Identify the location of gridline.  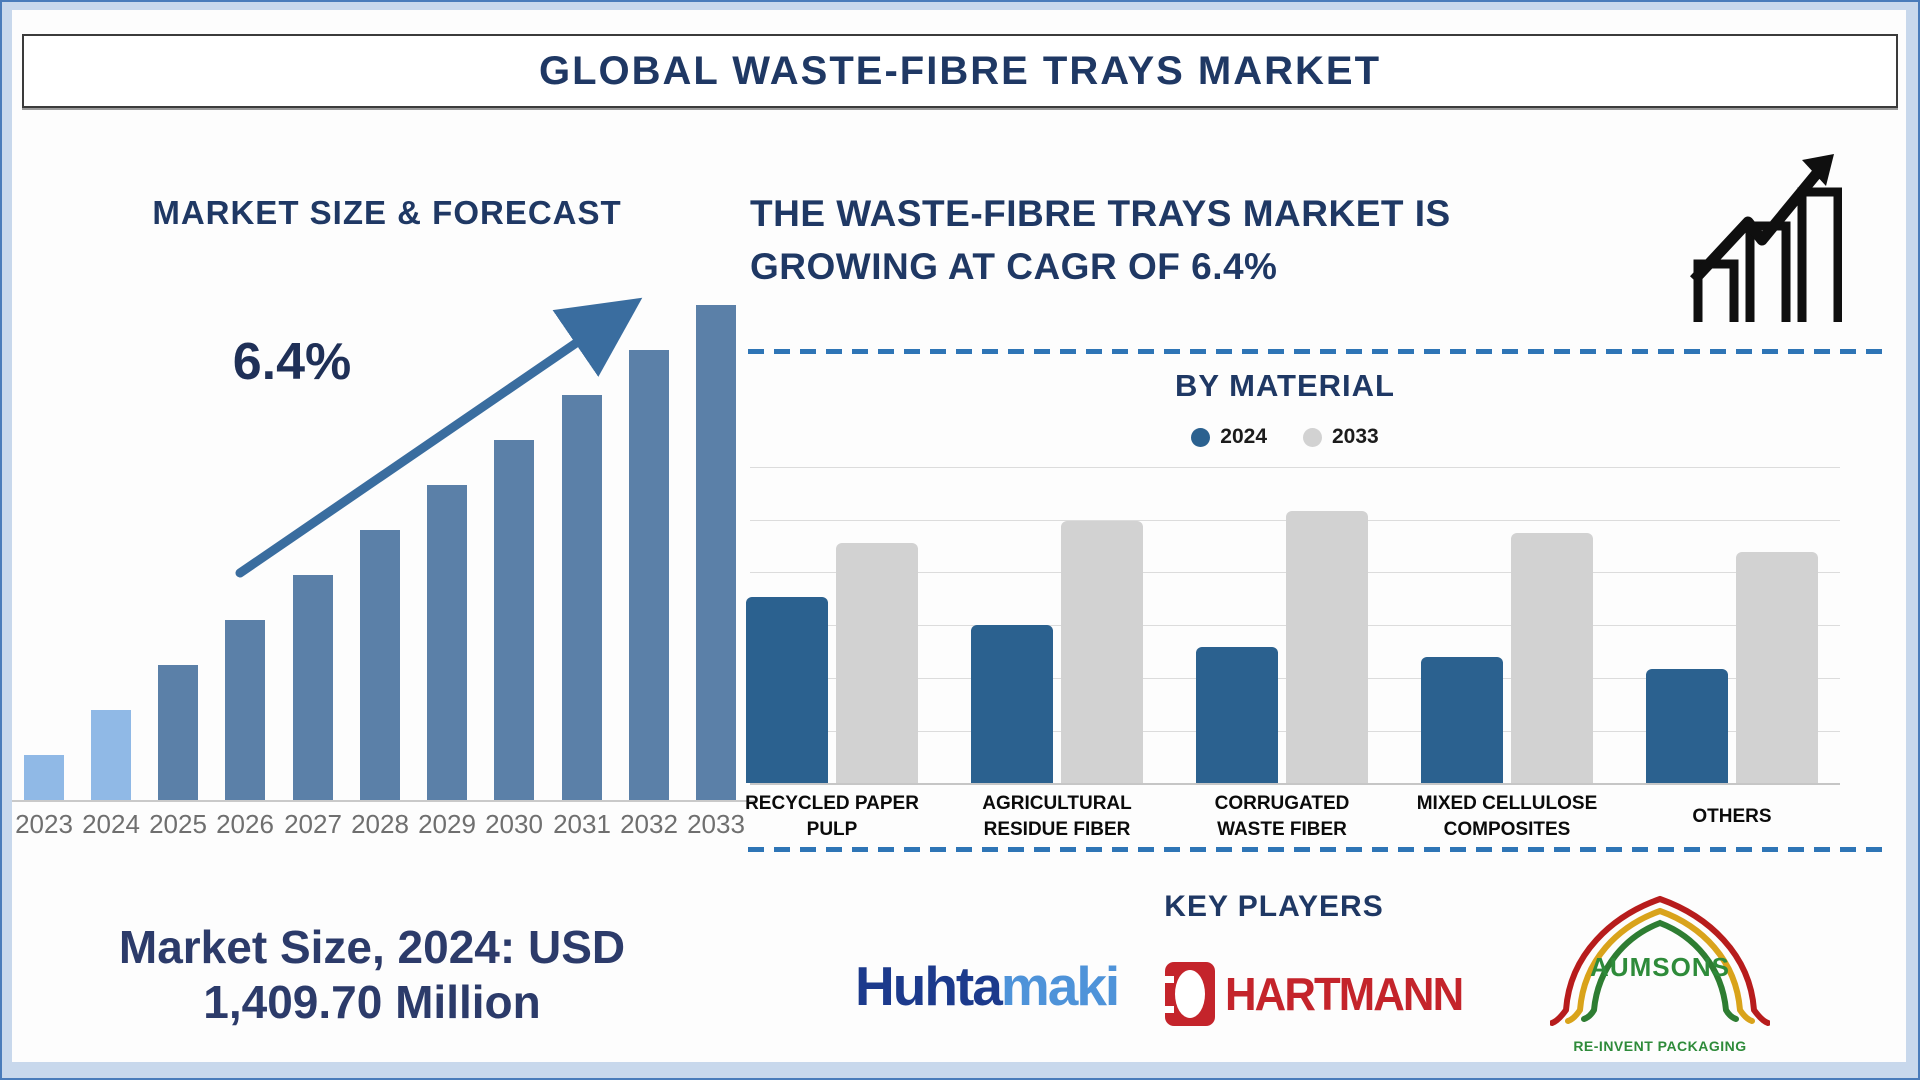
(1295, 467).